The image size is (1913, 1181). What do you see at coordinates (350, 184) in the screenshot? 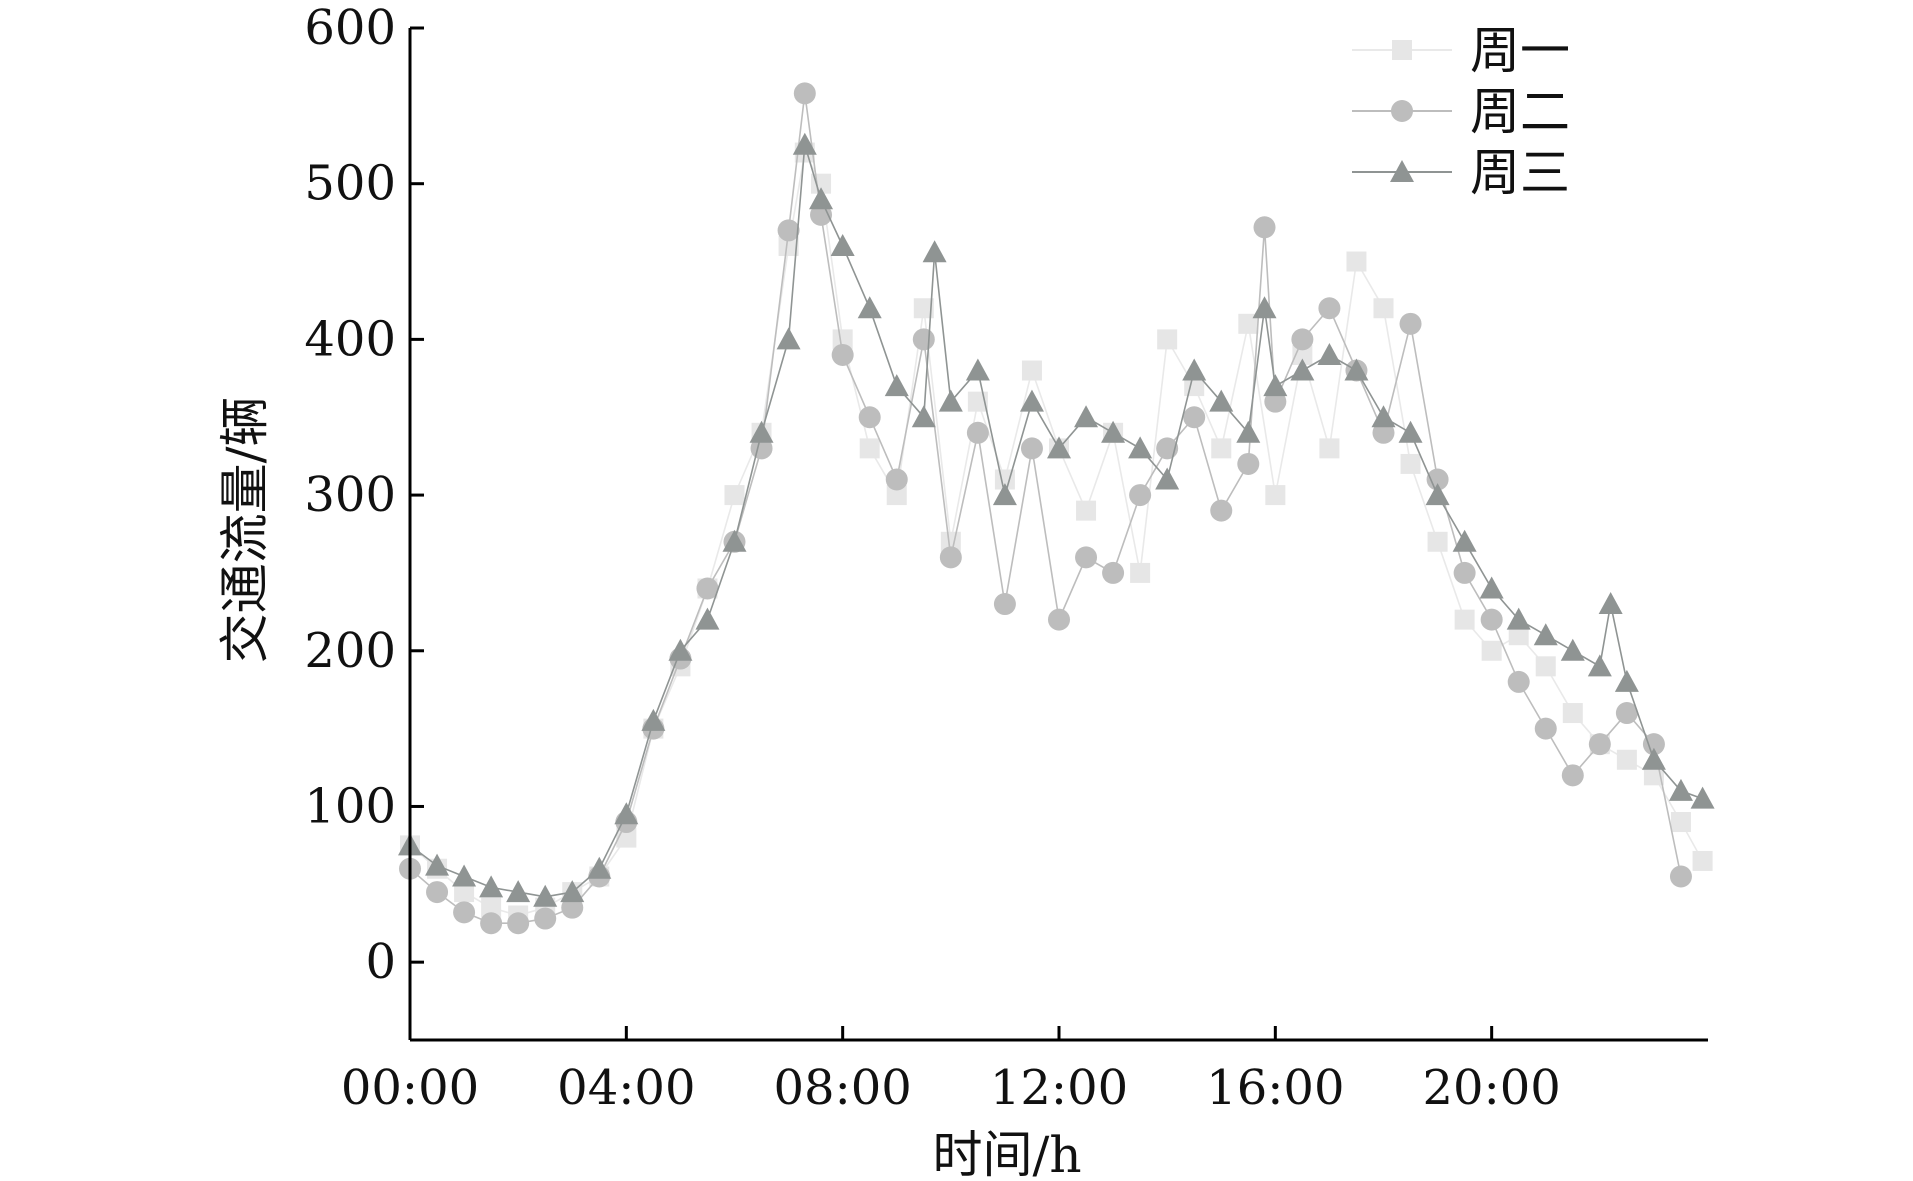
I see `y-tick-label: 500` at bounding box center [350, 184].